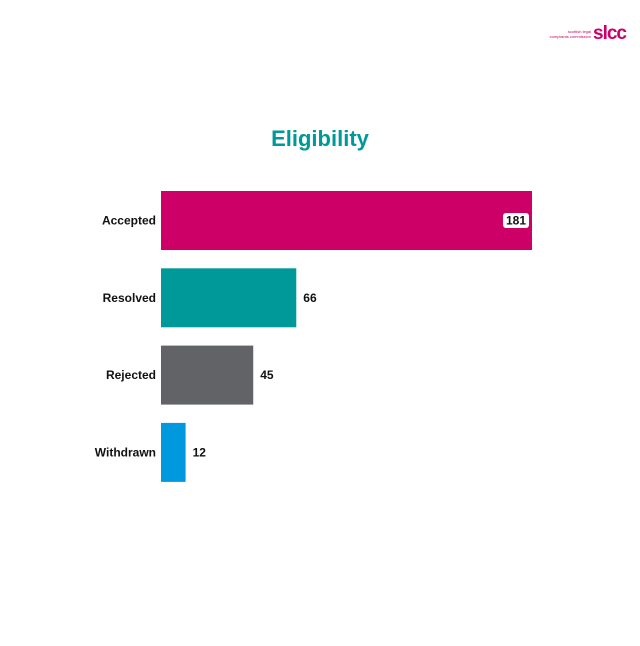 This screenshot has width=640, height=646. What do you see at coordinates (129, 298) in the screenshot?
I see `category-label-resolved: Resolved` at bounding box center [129, 298].